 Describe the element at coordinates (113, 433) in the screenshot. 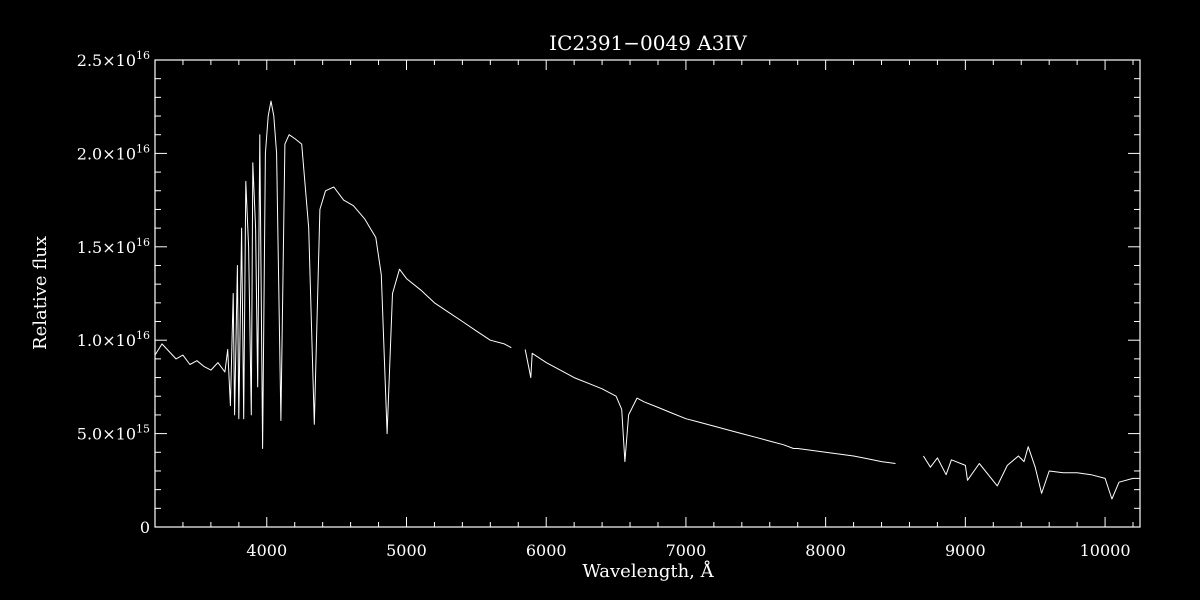

I see `y-tick-label: 5.0×10¹⁵` at that location.